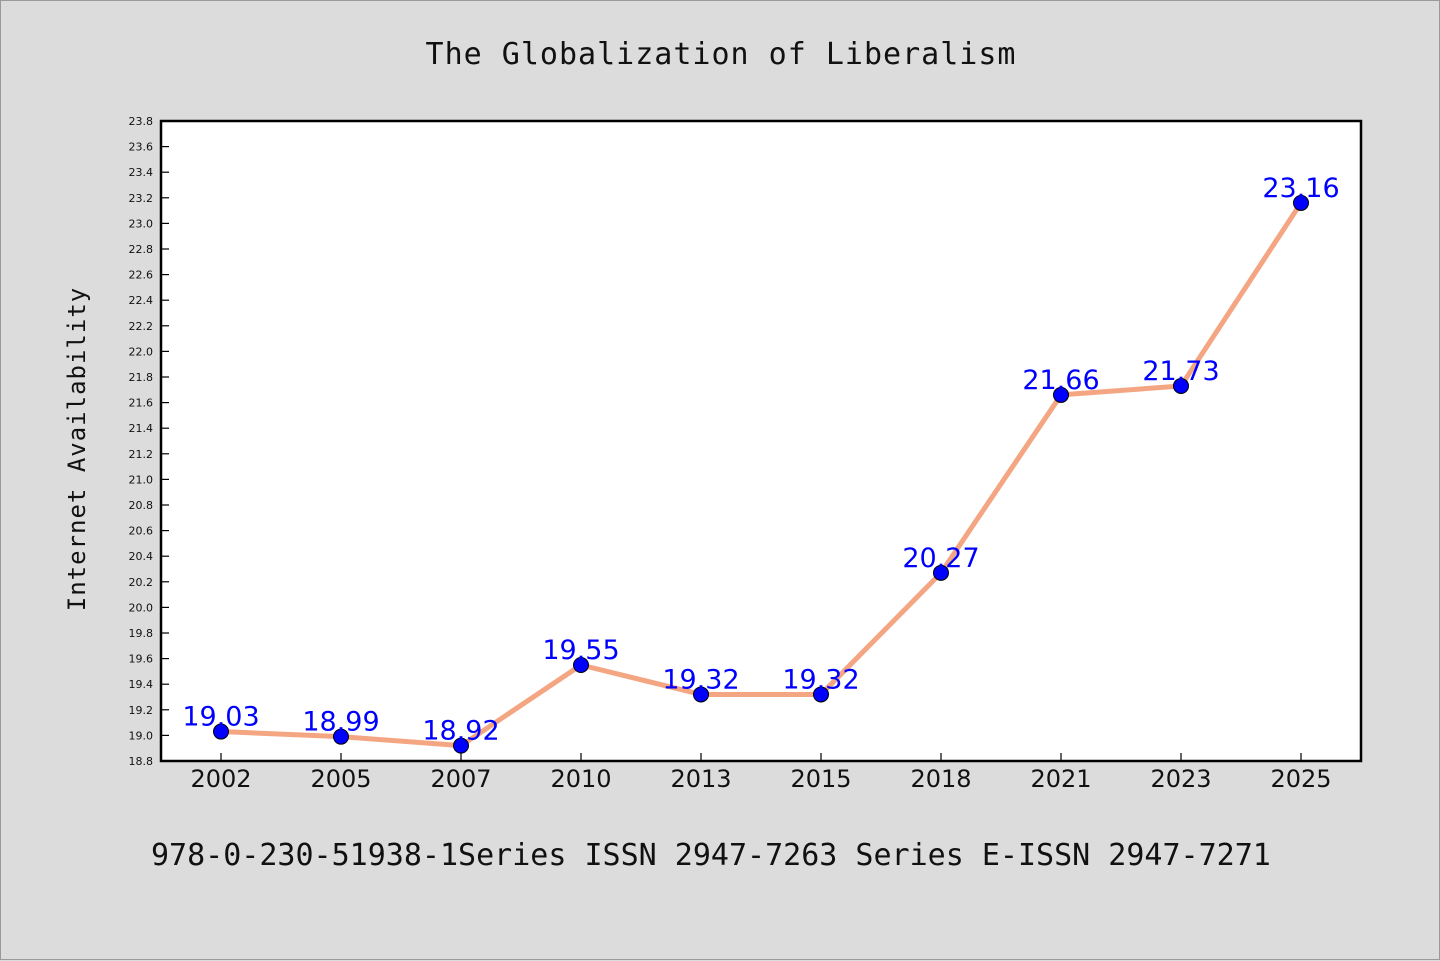 Image resolution: width=1440 pixels, height=961 pixels. Describe the element at coordinates (1180, 779) in the screenshot. I see `x-tick-label: 2023` at that location.